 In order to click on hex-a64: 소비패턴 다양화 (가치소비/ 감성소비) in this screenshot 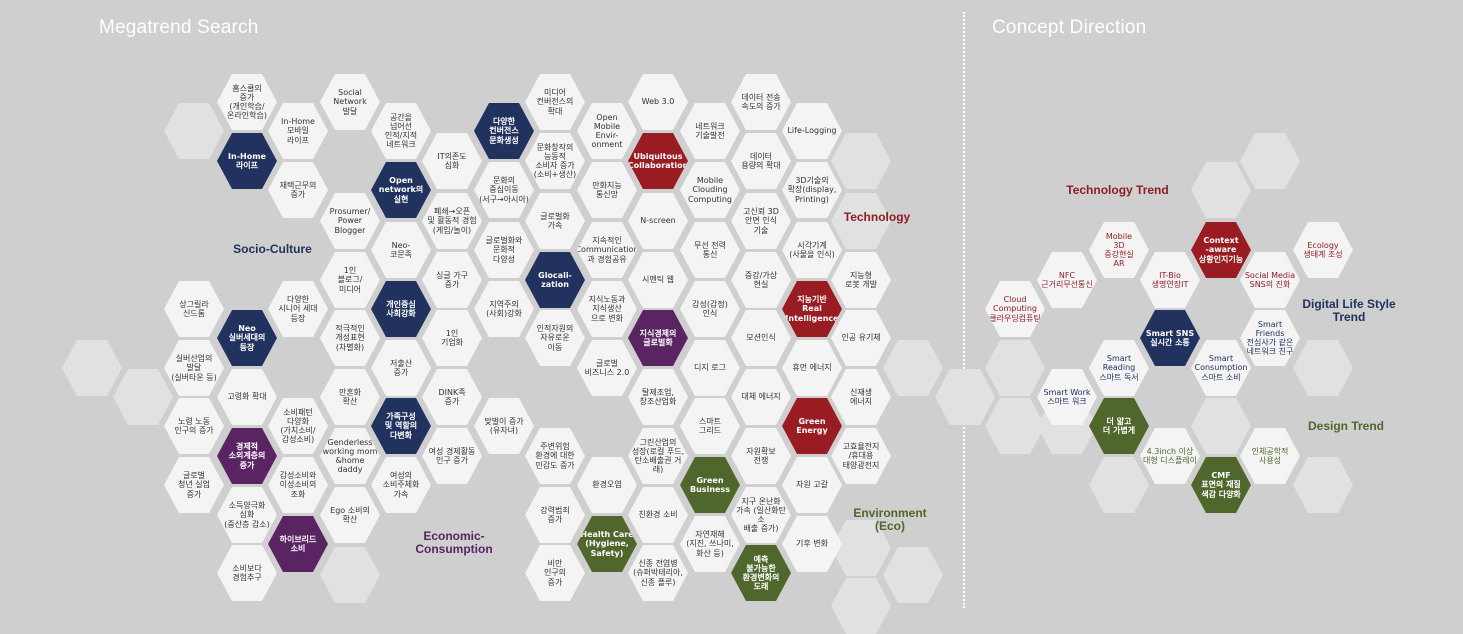, I will do `click(298, 426)`.